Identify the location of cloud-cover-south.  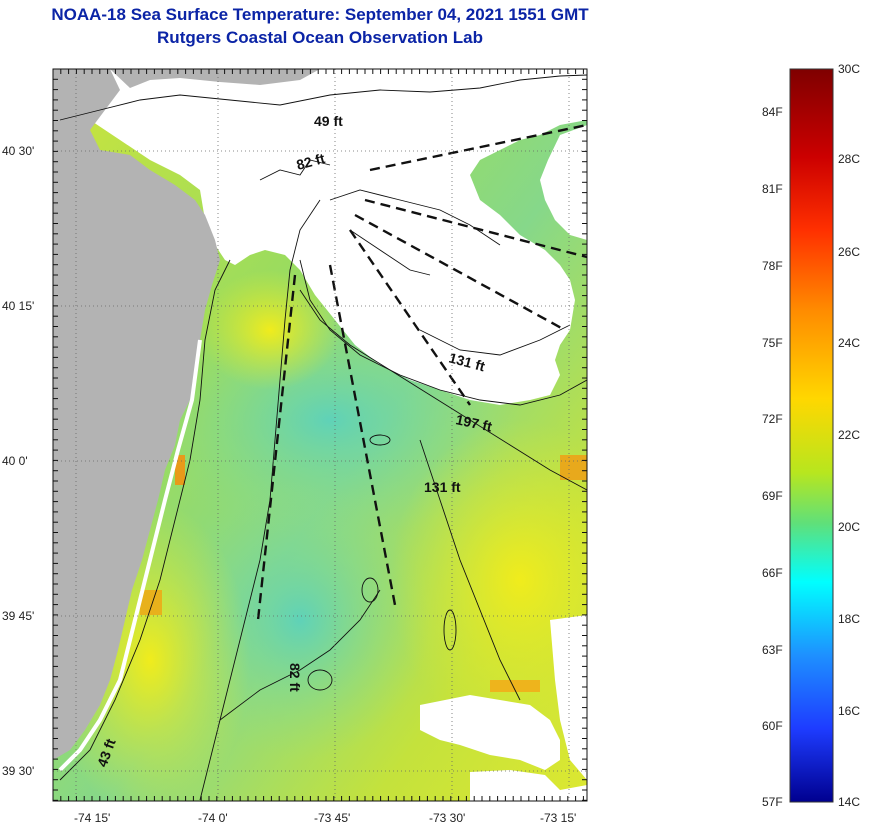
(528, 785).